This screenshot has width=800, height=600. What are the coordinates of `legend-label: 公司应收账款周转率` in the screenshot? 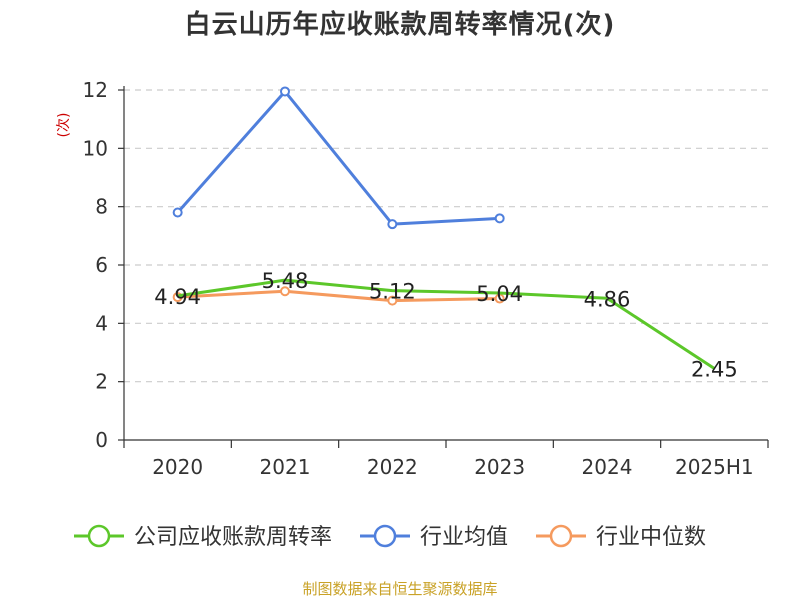 It's located at (233, 537).